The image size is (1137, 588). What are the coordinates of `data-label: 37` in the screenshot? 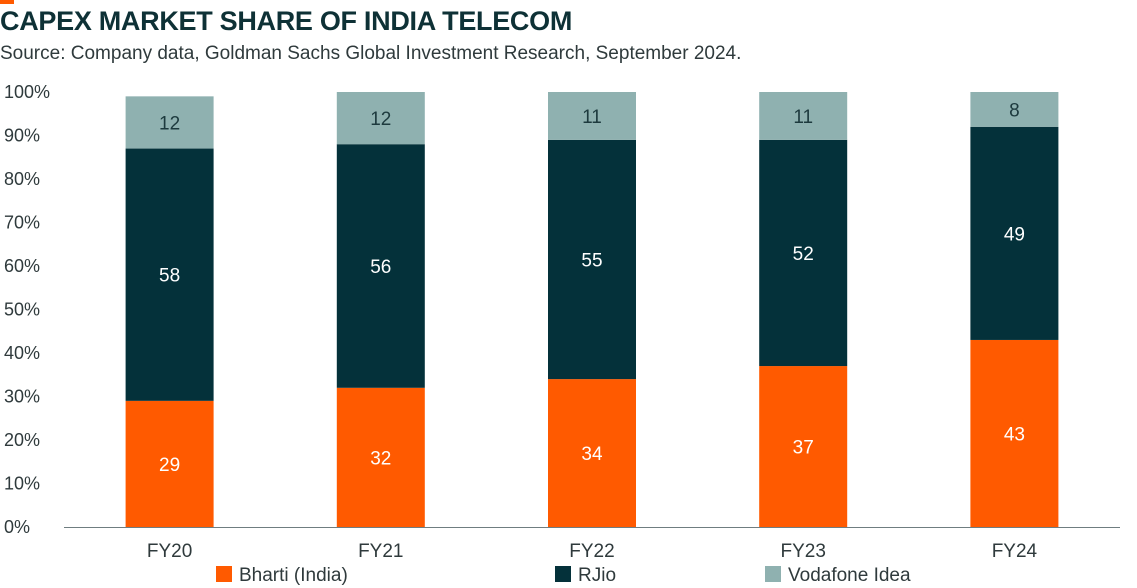 It's located at (803, 448).